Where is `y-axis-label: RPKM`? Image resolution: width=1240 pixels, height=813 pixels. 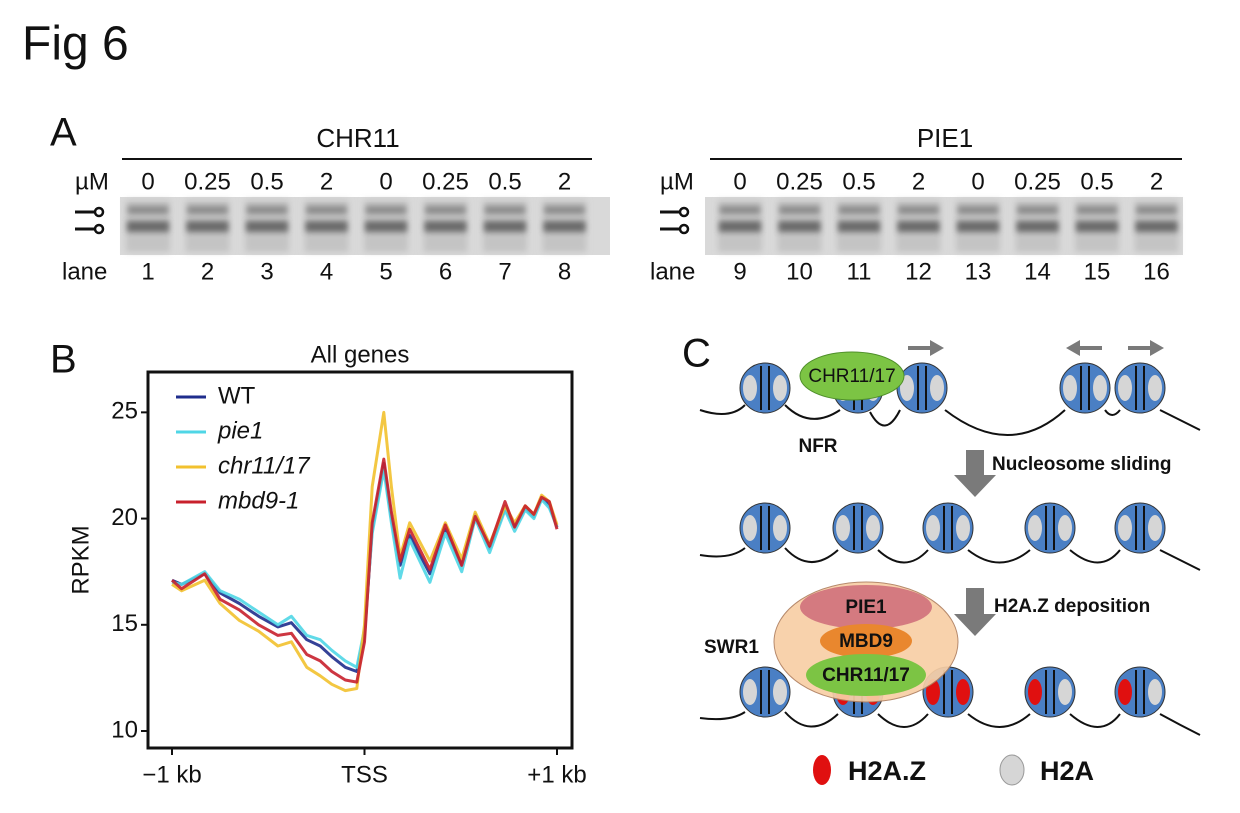 y-axis-label: RPKM is located at coordinates (80, 559).